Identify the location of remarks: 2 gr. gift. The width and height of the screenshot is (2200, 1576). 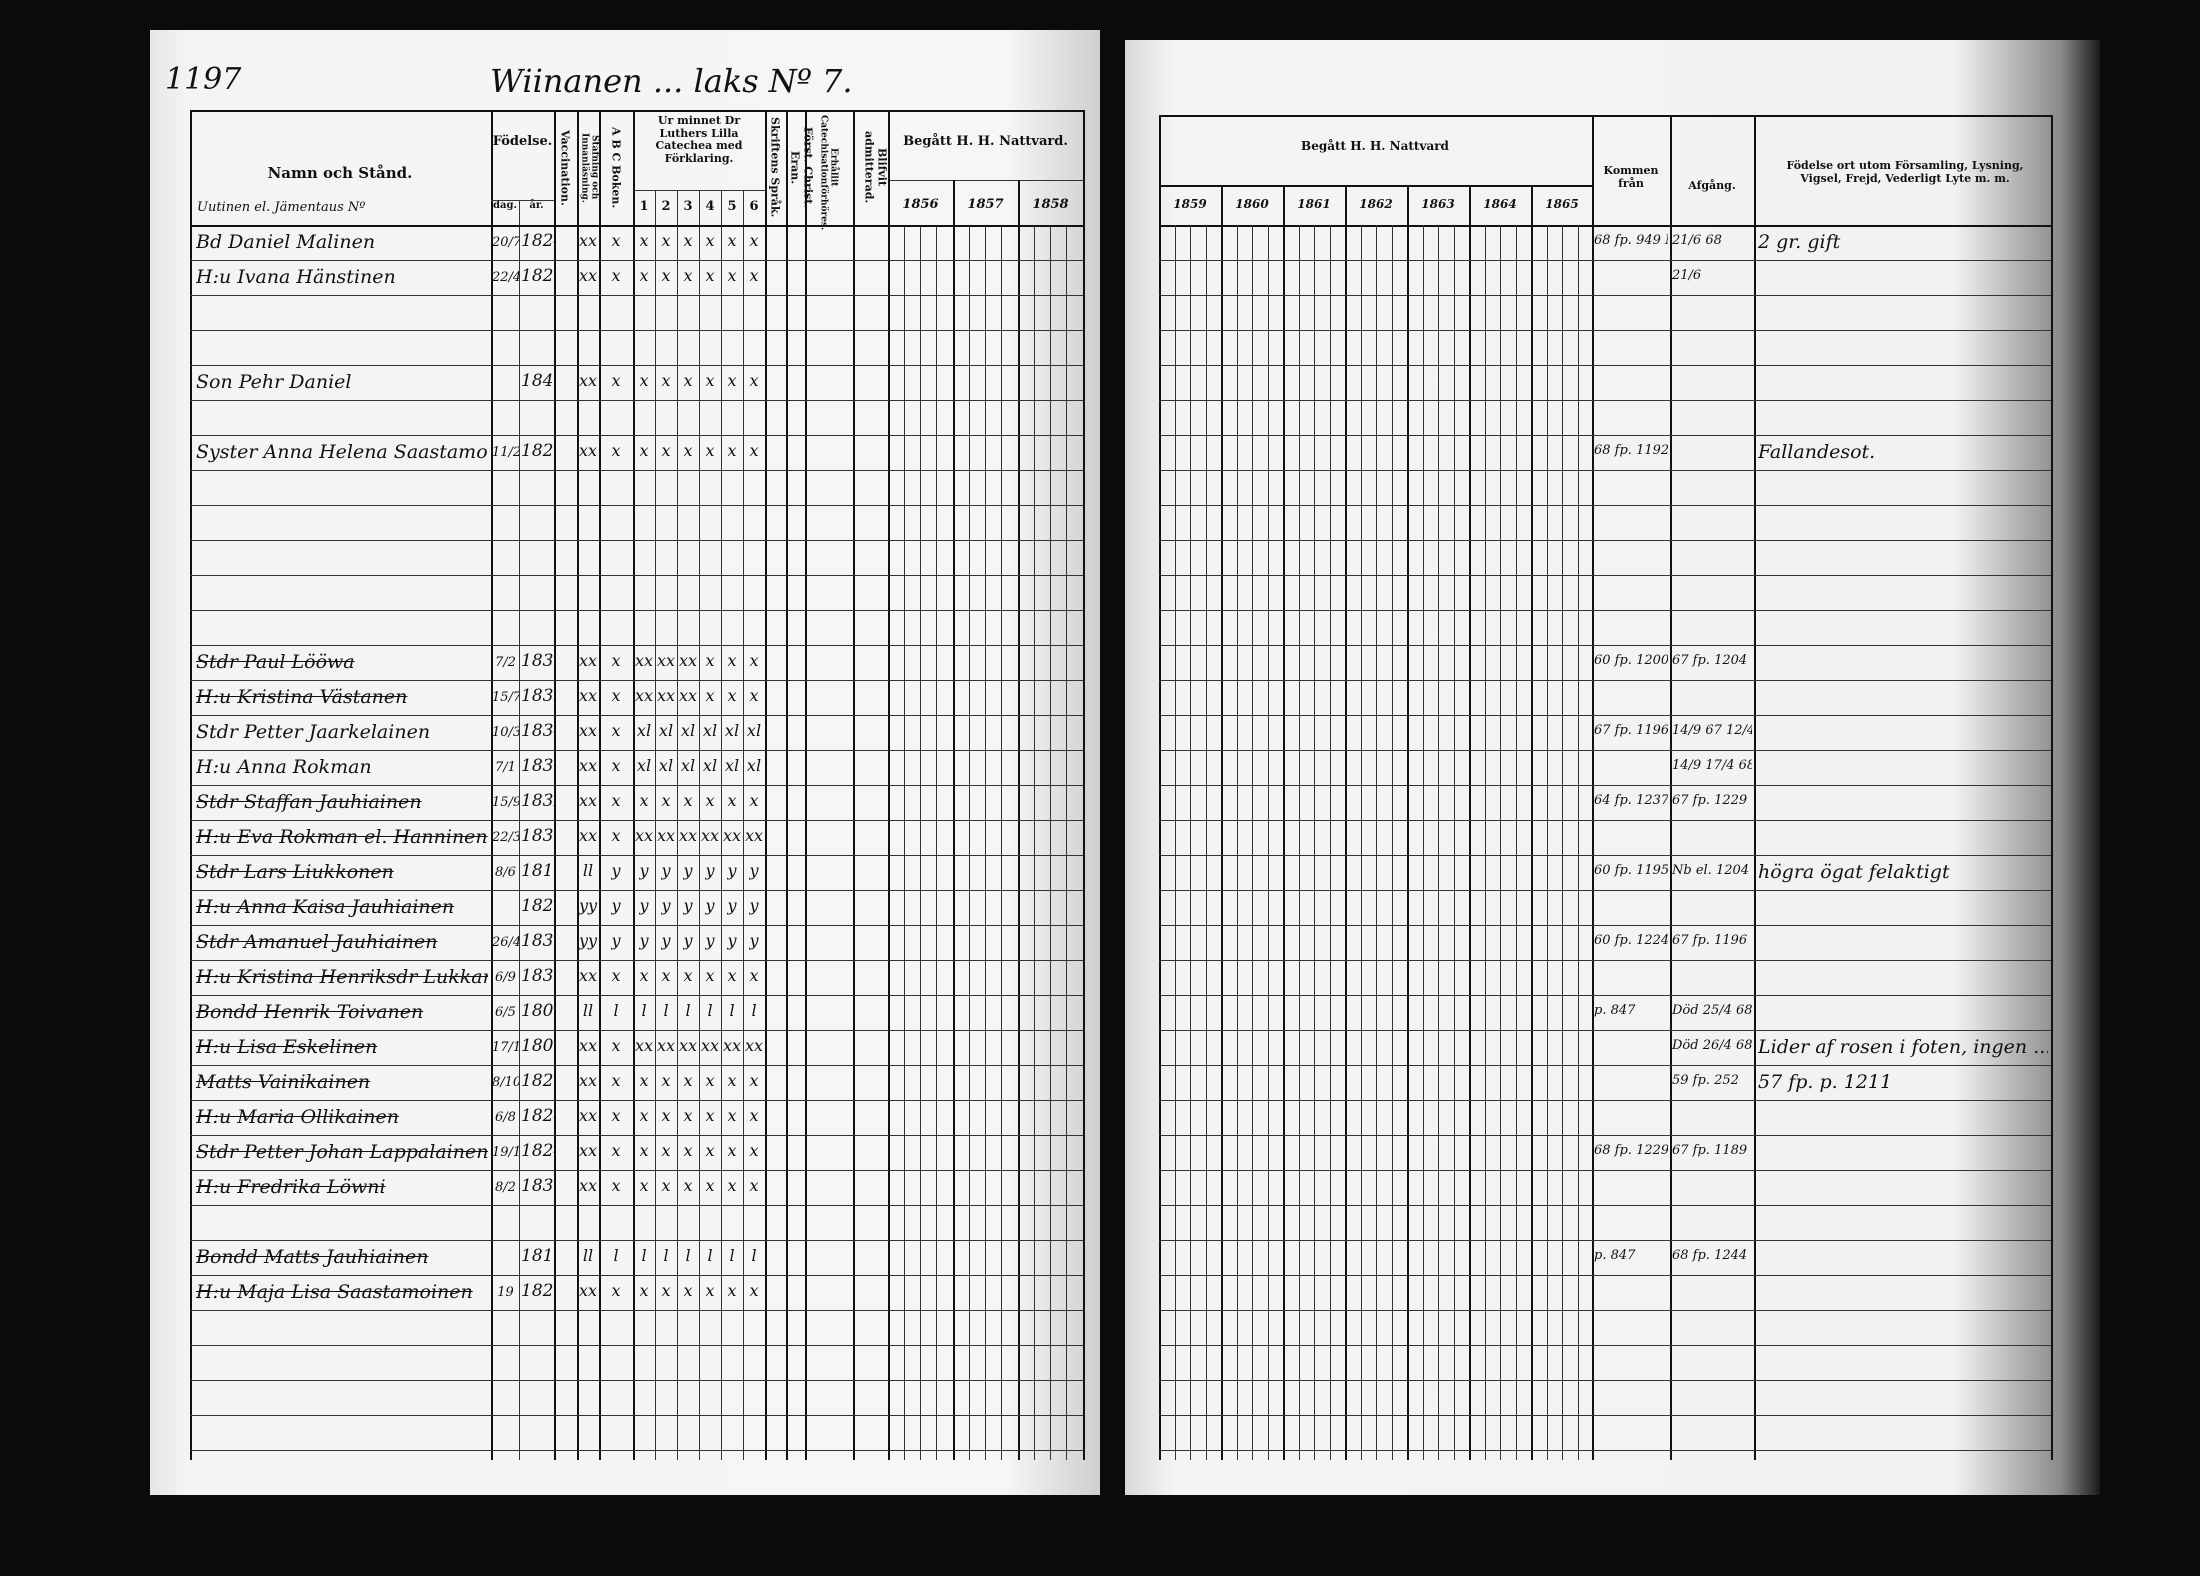
(1799, 242).